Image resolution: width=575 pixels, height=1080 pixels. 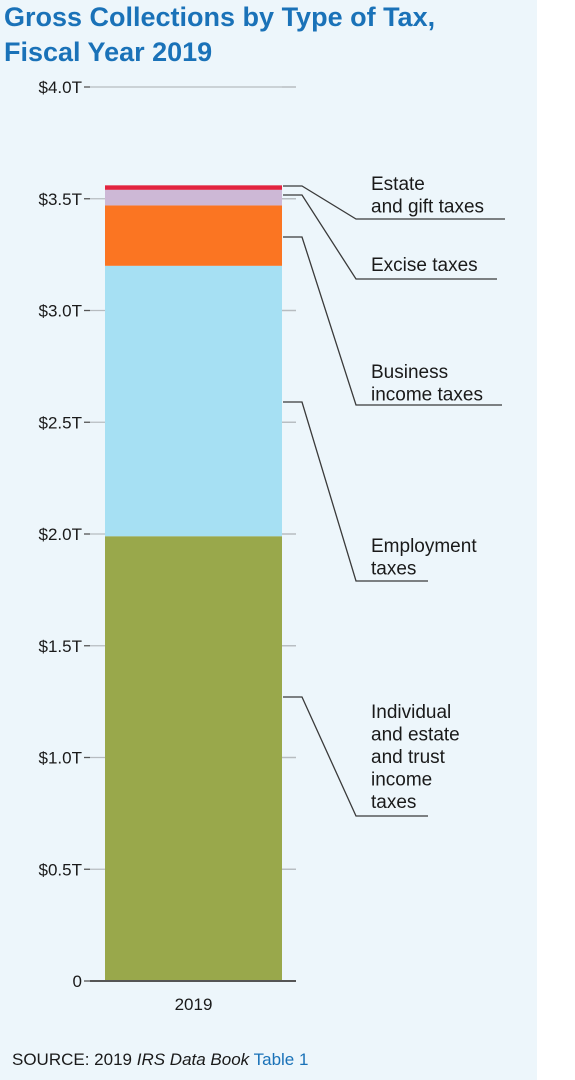 I want to click on series-label: income, so click(x=401, y=780).